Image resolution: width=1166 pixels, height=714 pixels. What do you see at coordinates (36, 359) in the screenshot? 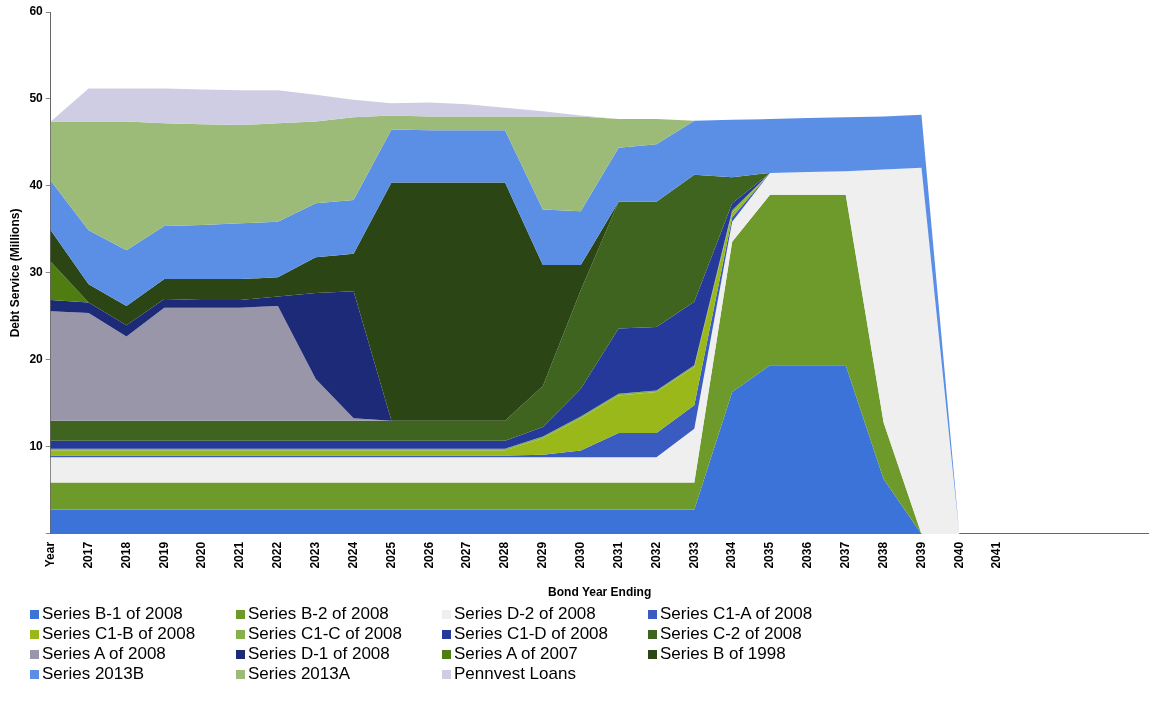
I see `y-tick-label: 20` at bounding box center [36, 359].